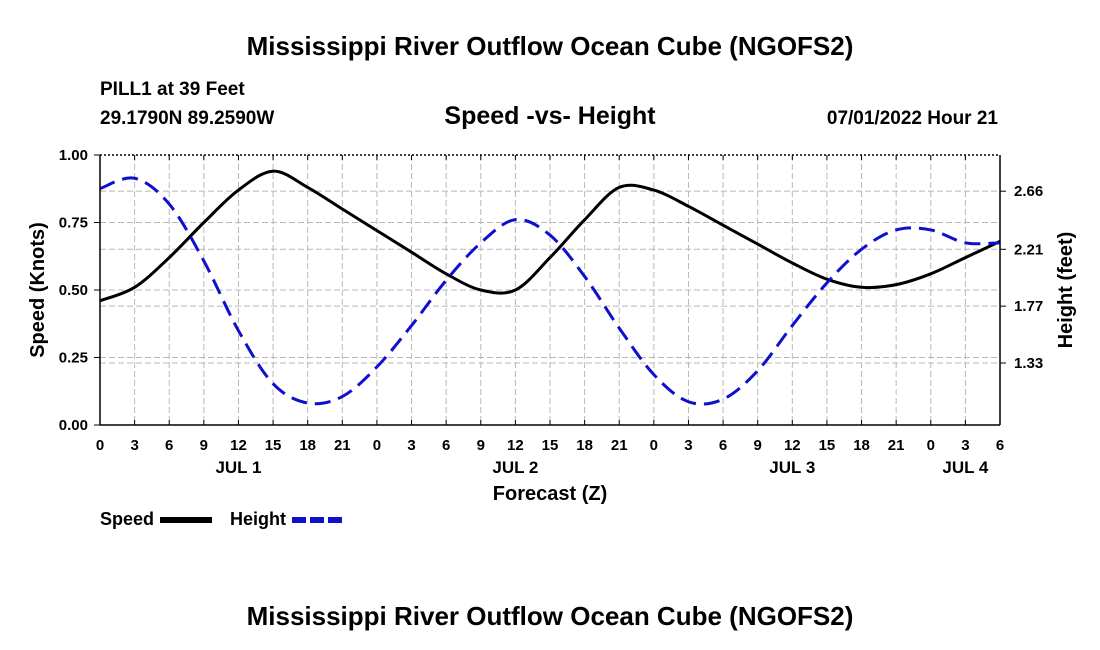 This screenshot has height=650, width=1100. Describe the element at coordinates (1066, 290) in the screenshot. I see `y2-axis-title: Height (feet)` at that location.